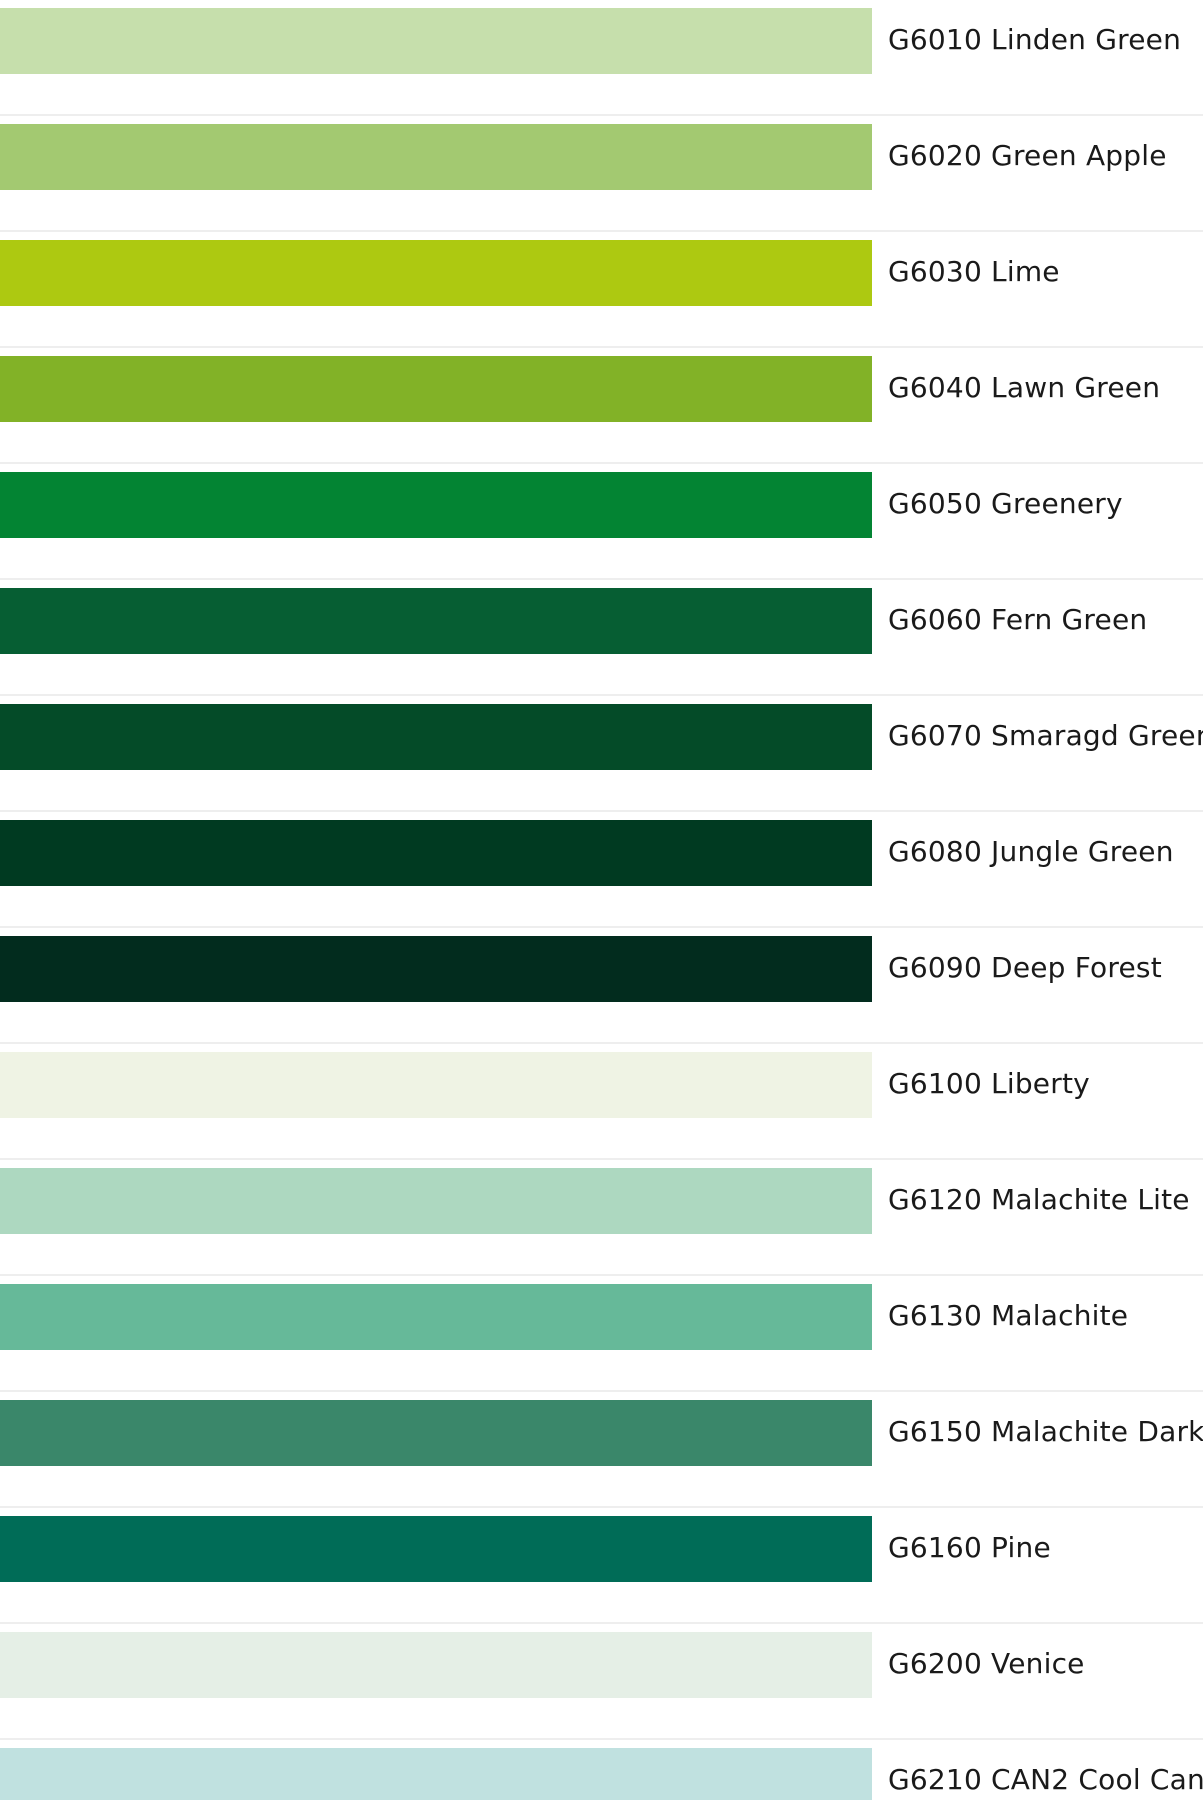 The height and width of the screenshot is (1800, 1203). I want to click on swatch-row: G6080 Jungle Green, so click(601, 870).